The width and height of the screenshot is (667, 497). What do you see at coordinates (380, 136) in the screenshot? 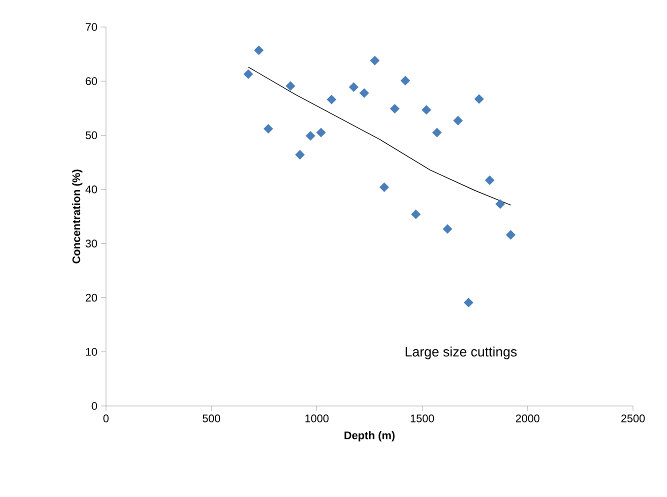
I see `line-series` at bounding box center [380, 136].